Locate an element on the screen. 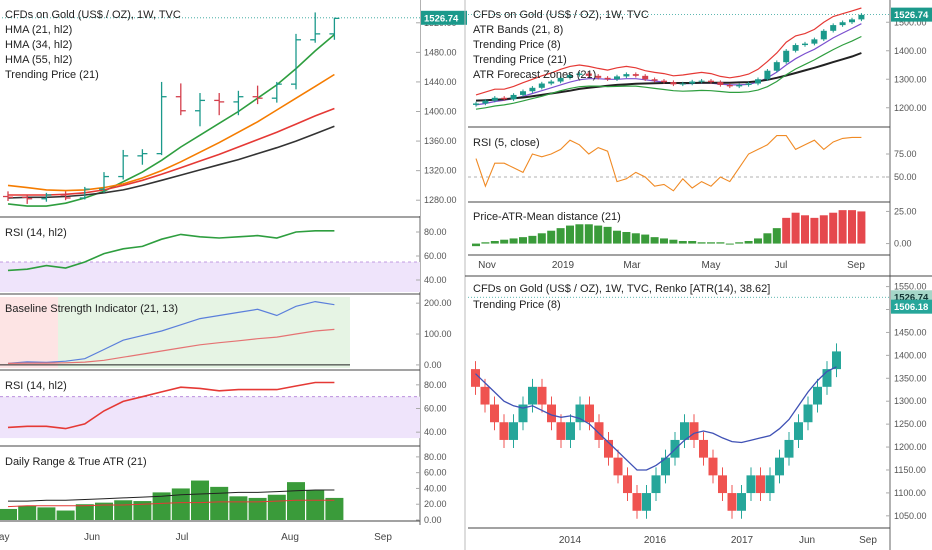 The height and width of the screenshot is (550, 932). y-tick-label: 1480.00 is located at coordinates (440, 52).